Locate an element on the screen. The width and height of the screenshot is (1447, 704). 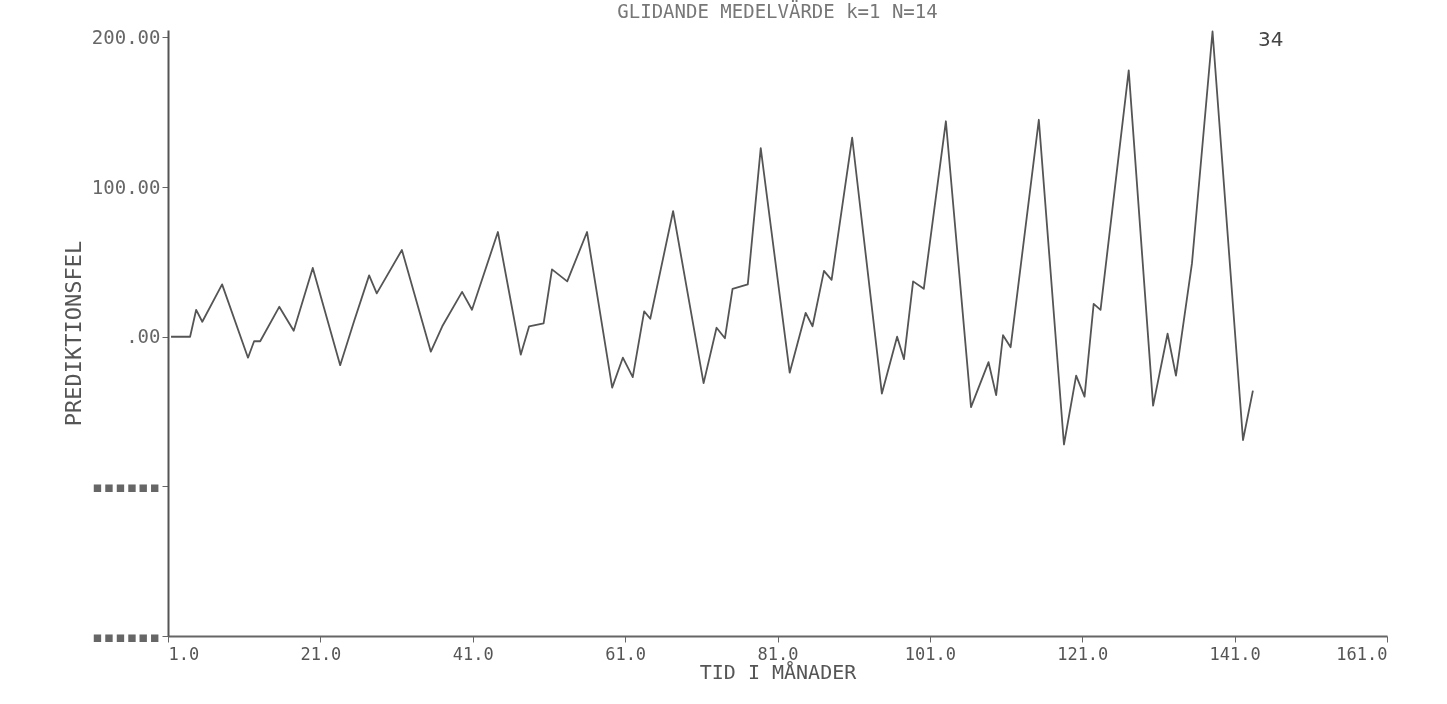
x-tick-label: 101.0 is located at coordinates (930, 653).